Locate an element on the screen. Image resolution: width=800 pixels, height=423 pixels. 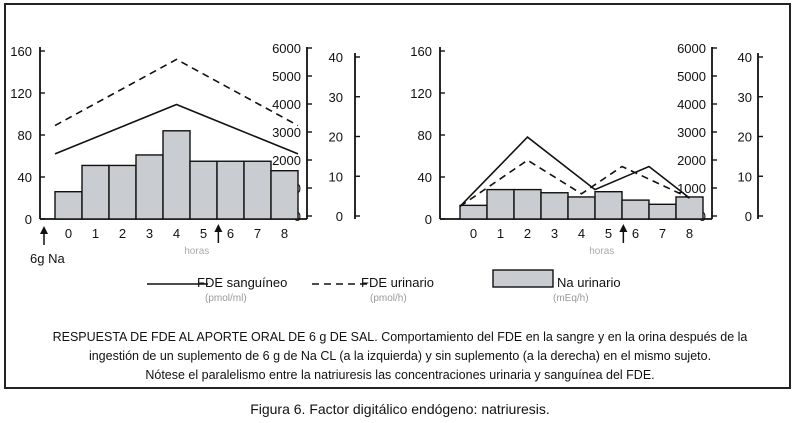
left-y-left-tick-label: 0 is located at coordinates (28, 219).